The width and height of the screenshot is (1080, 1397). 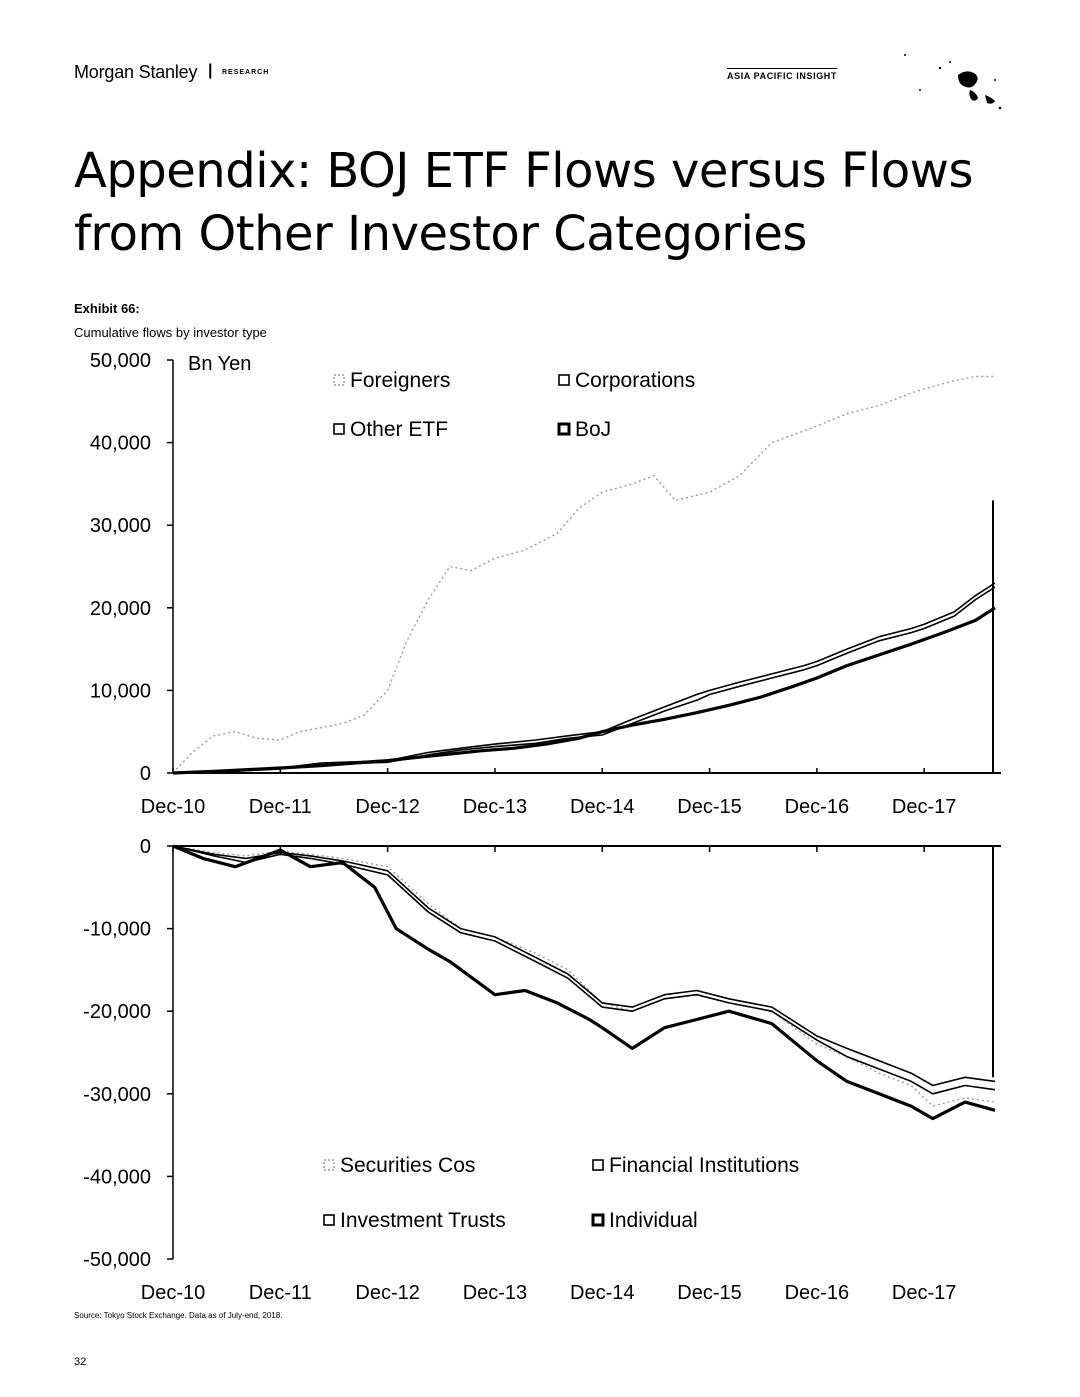 What do you see at coordinates (107, 308) in the screenshot?
I see `exhibit-label: Exhibit 66:` at bounding box center [107, 308].